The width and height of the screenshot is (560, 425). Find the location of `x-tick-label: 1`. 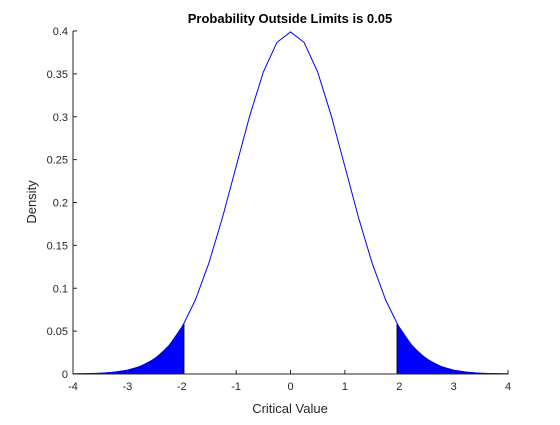

x-tick-label: 1 is located at coordinates (345, 387).